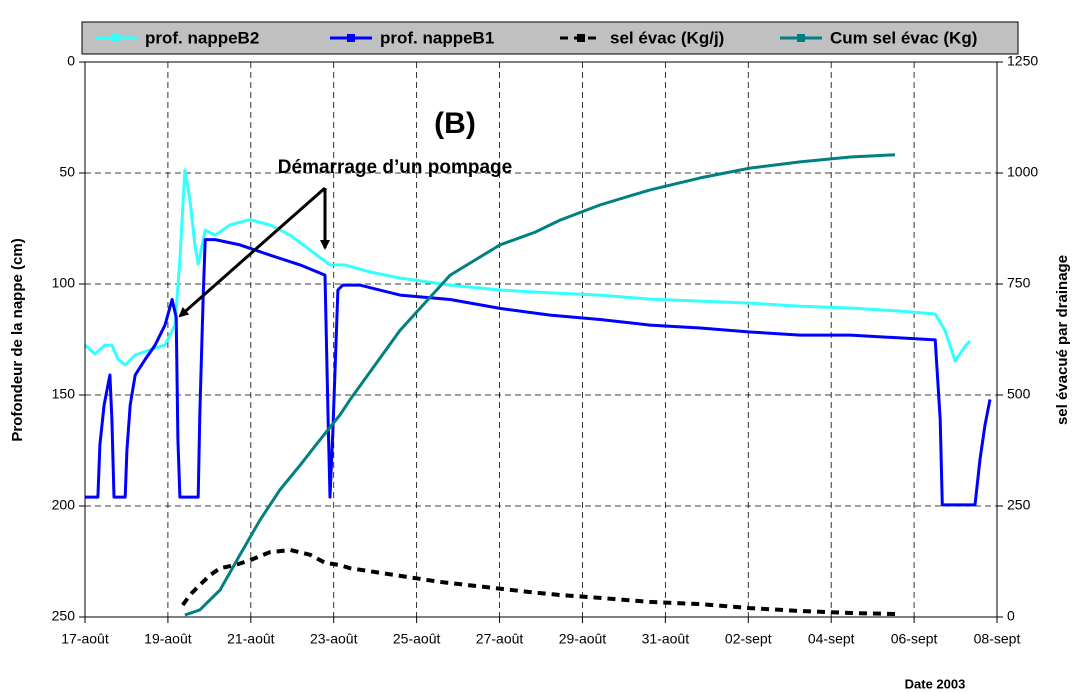 The height and width of the screenshot is (693, 1081). What do you see at coordinates (903, 37) in the screenshot?
I see `legend-label: Cum sel évac (Kg)` at bounding box center [903, 37].